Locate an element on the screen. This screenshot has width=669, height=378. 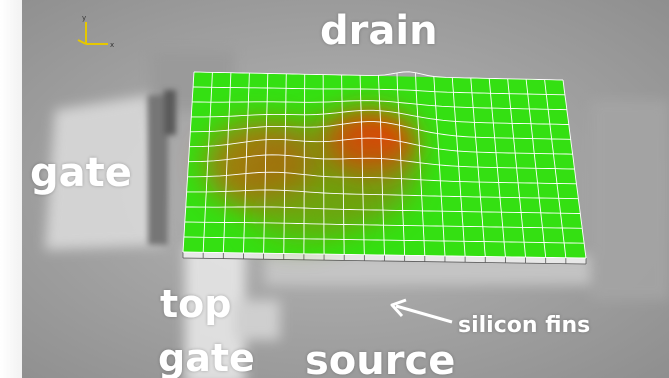
axis-triad: y x is located at coordinates (95, 31).